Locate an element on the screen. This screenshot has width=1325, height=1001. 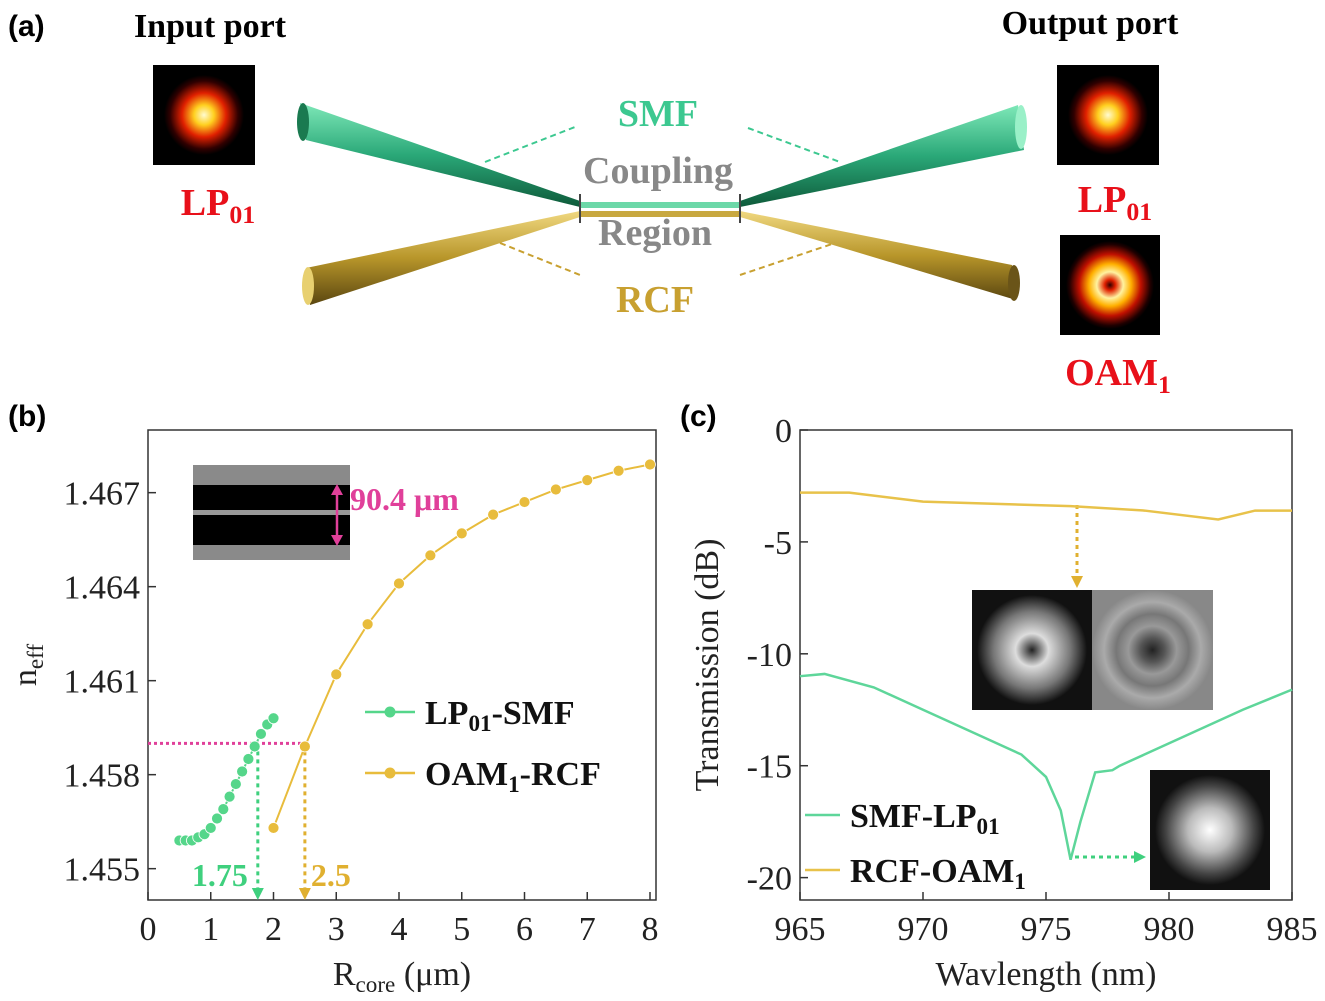
output-mode-main: LP is located at coordinates (1102, 200).